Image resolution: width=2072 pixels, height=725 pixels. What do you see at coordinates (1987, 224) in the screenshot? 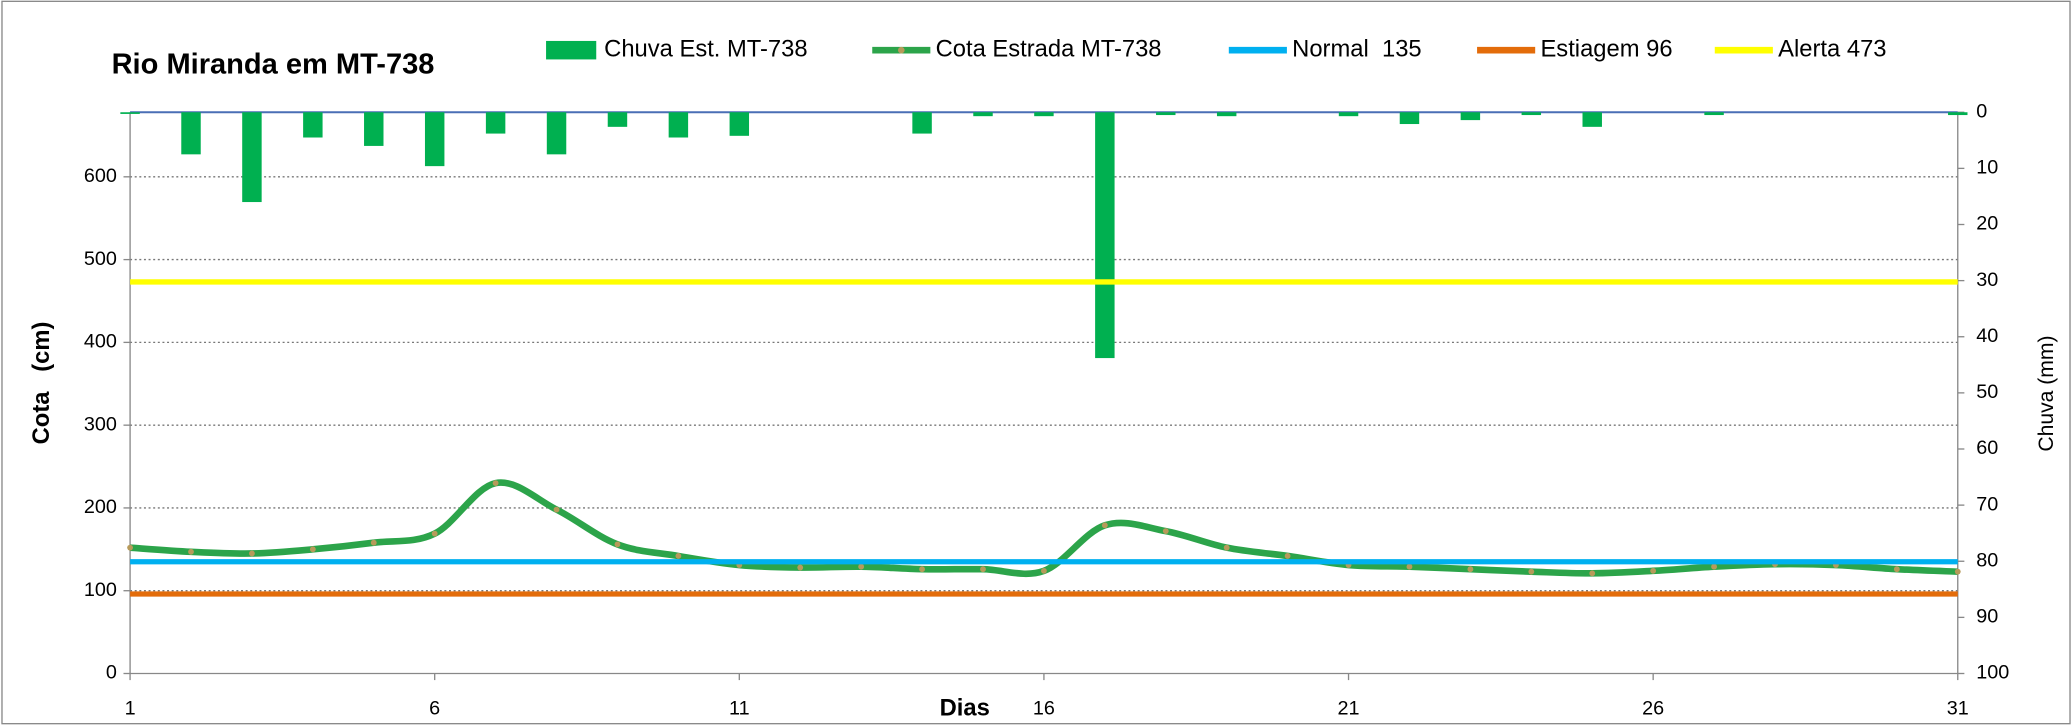
I see `y2-tick-label: 20` at bounding box center [1987, 224].